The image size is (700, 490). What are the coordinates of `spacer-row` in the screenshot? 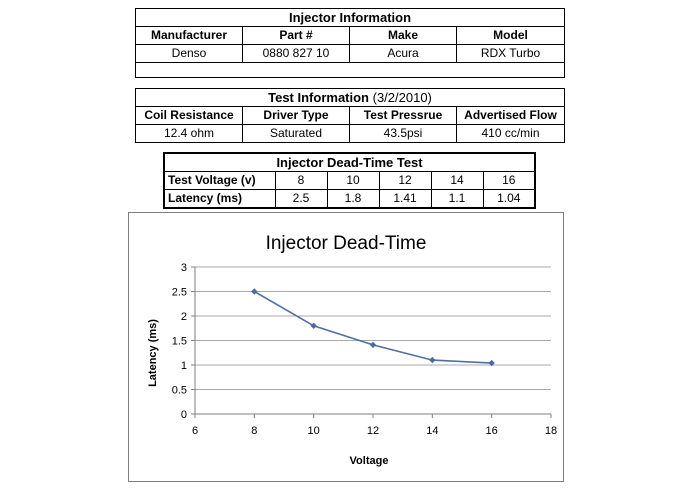 It's located at (350, 70).